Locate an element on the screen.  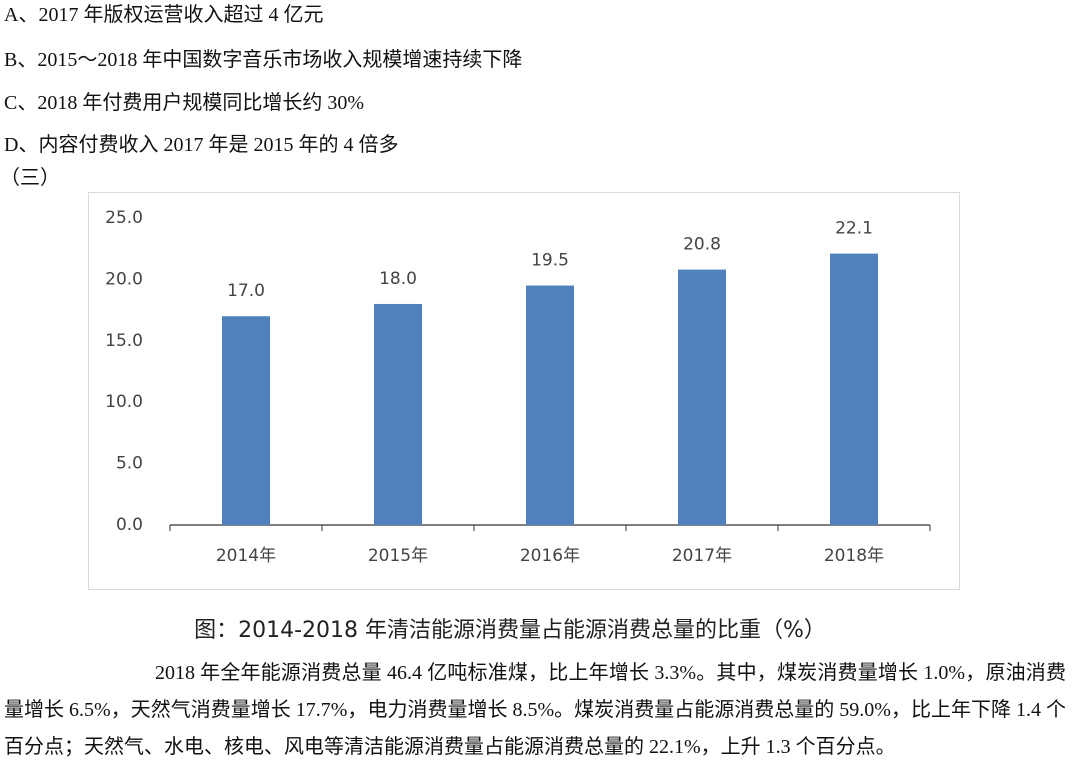
y-tick-label: 25.0 is located at coordinates (124, 218).